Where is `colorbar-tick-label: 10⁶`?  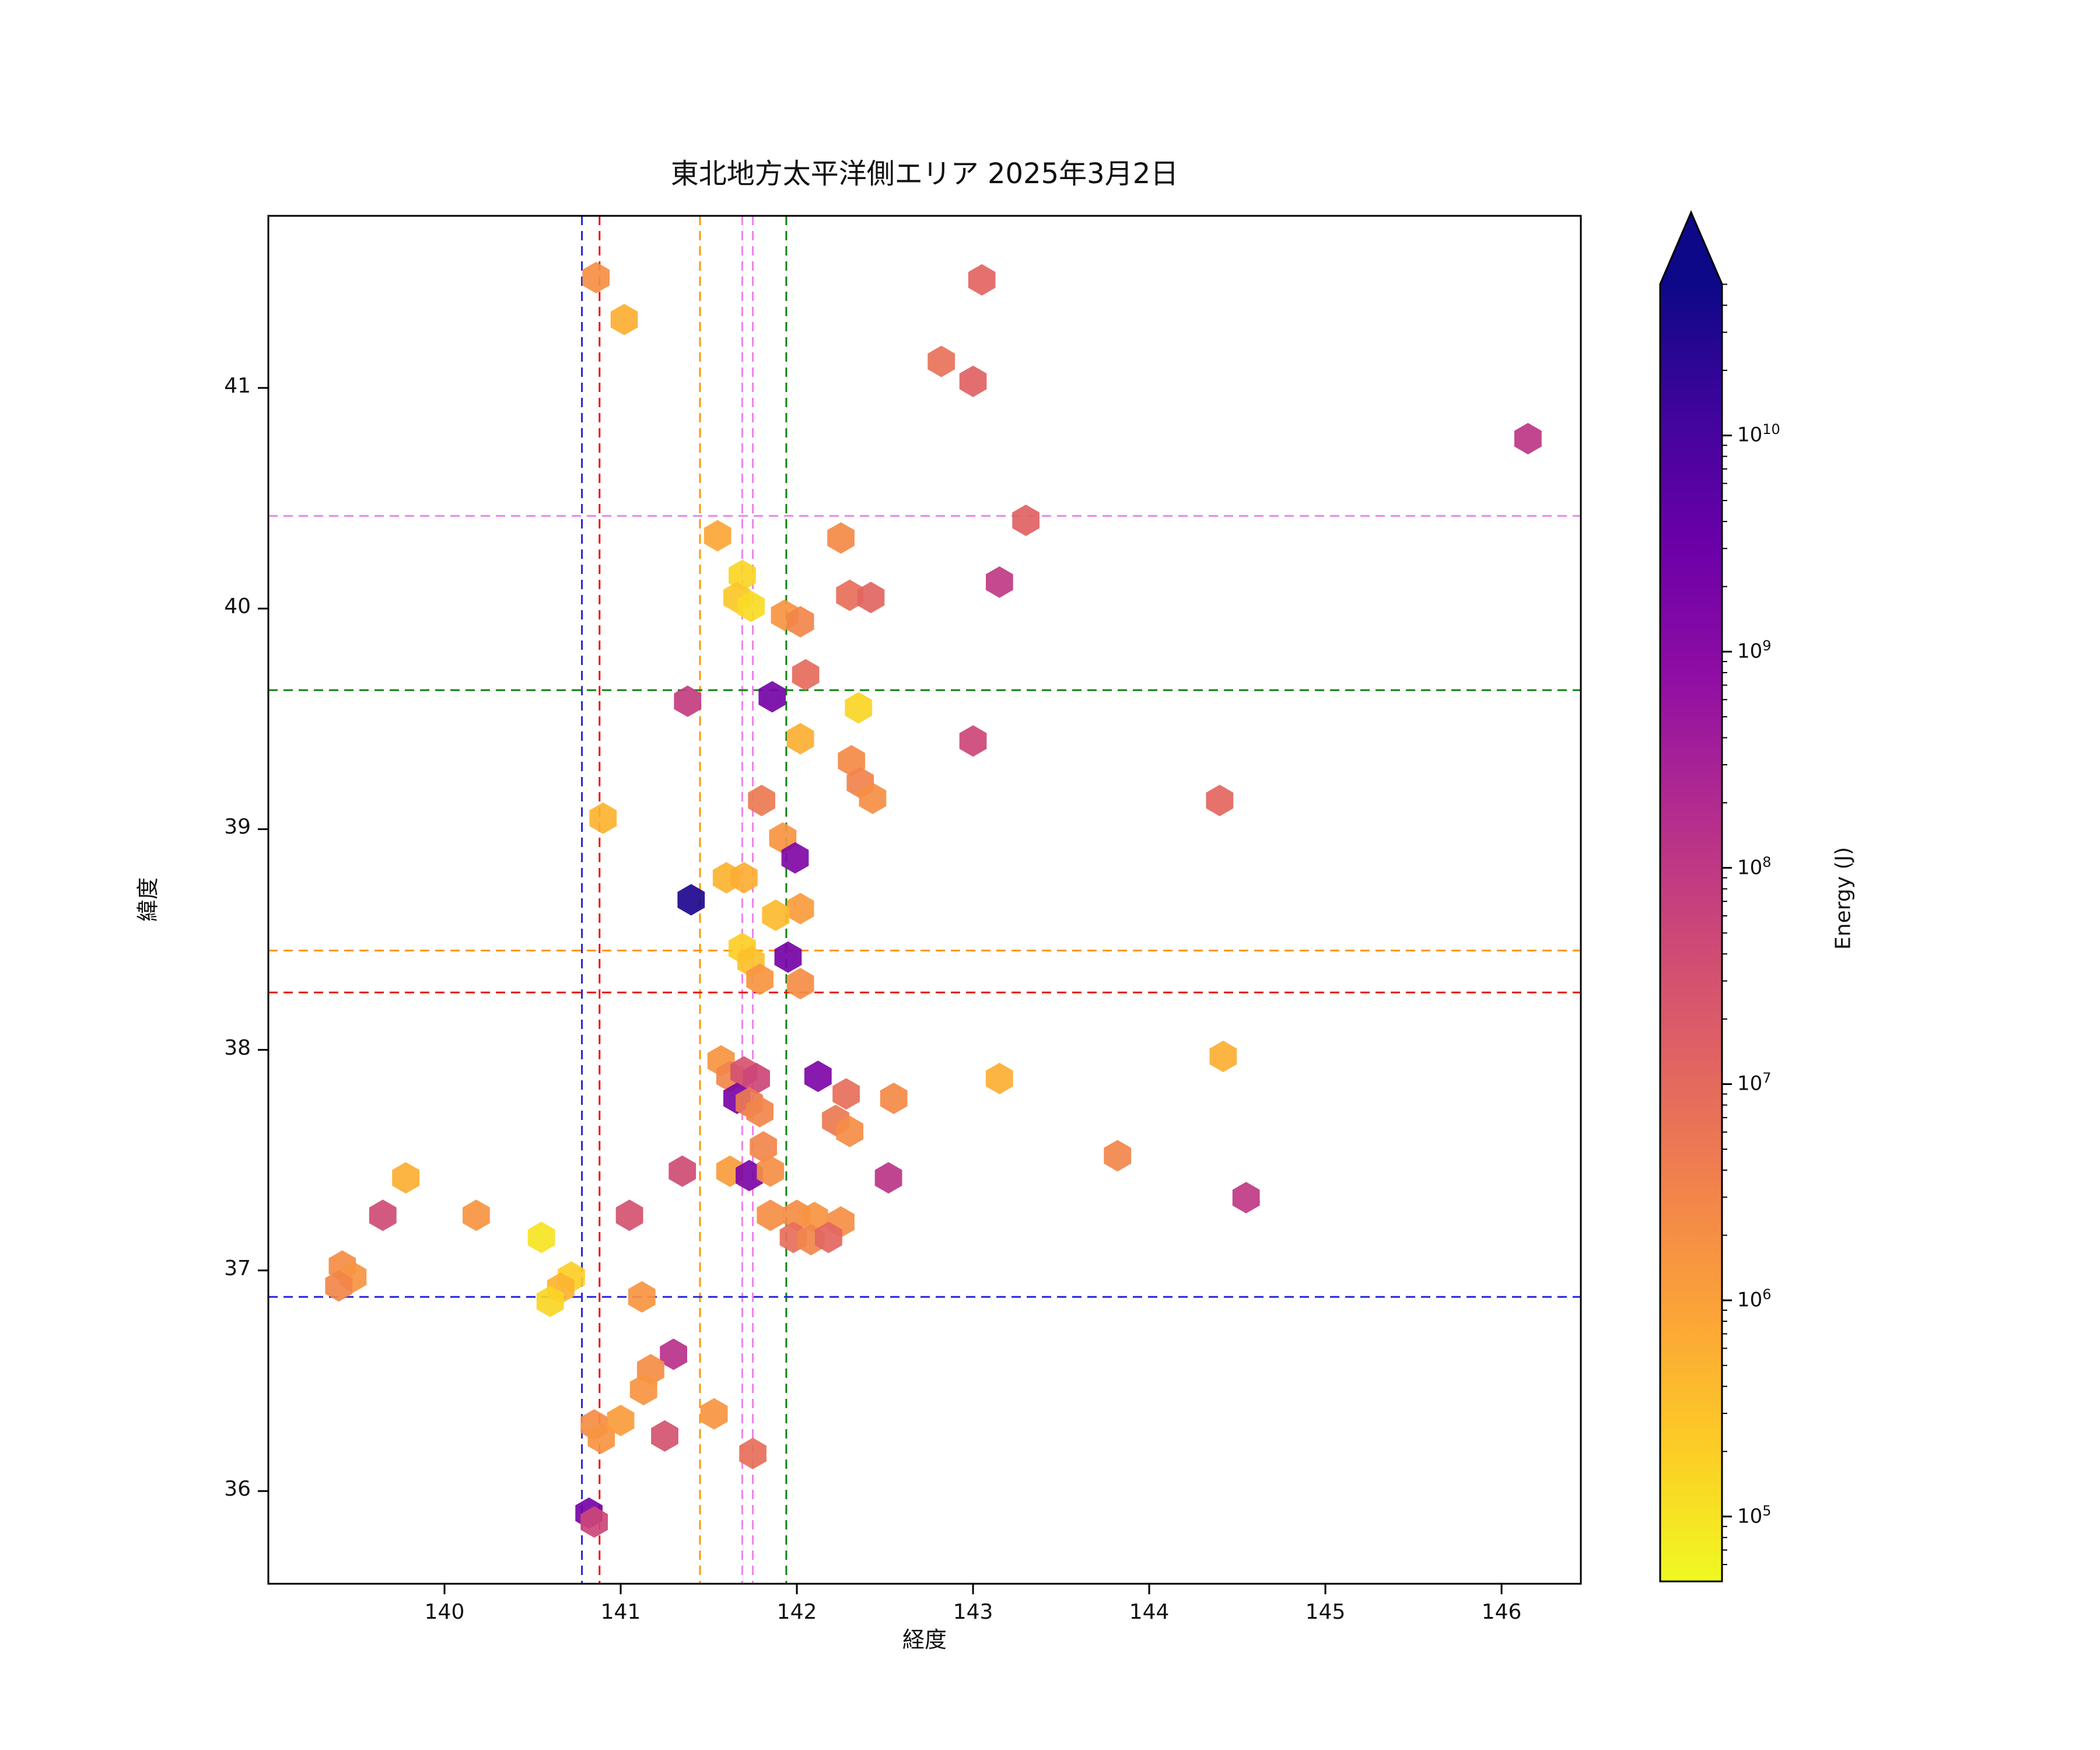
colorbar-tick-label: 10⁶ is located at coordinates (1754, 1299).